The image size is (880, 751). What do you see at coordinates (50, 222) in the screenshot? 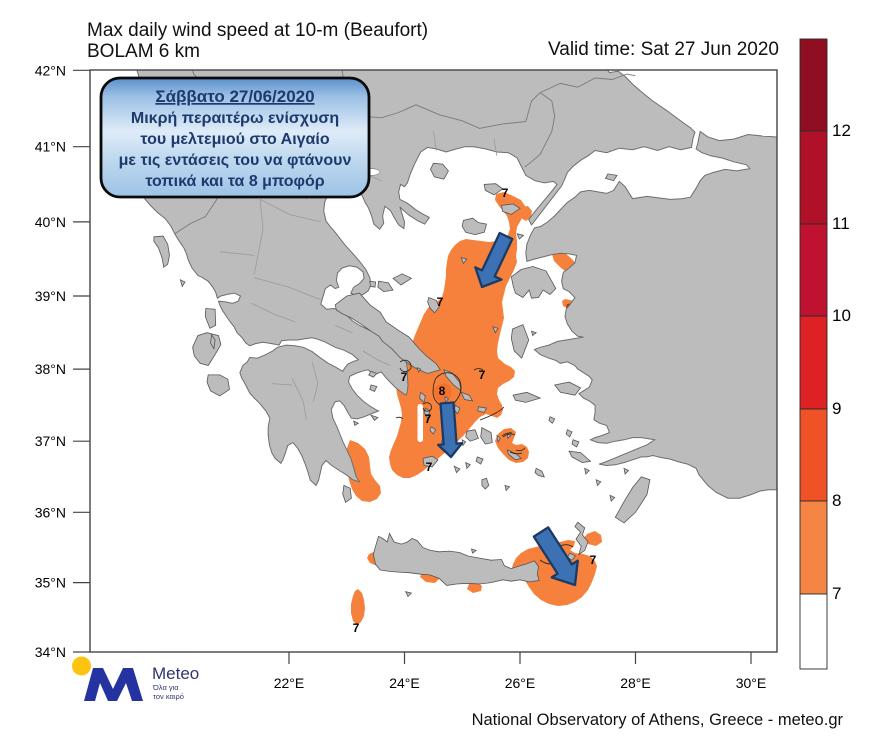
I see `svg-text: 40°N` at bounding box center [50, 222].